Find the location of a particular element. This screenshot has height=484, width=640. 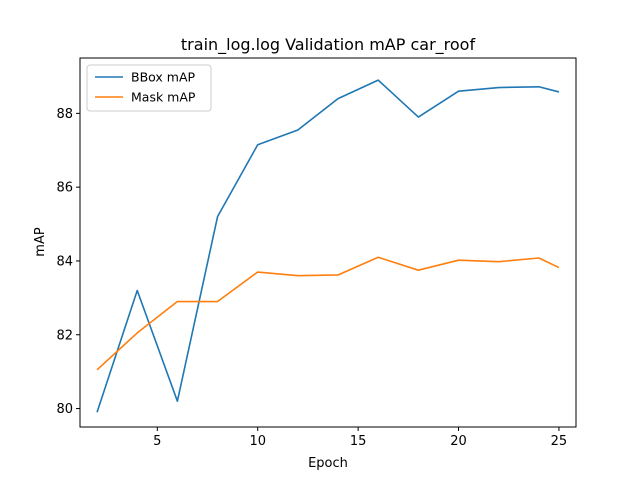

y-axis-label: mAP is located at coordinates (40, 242).